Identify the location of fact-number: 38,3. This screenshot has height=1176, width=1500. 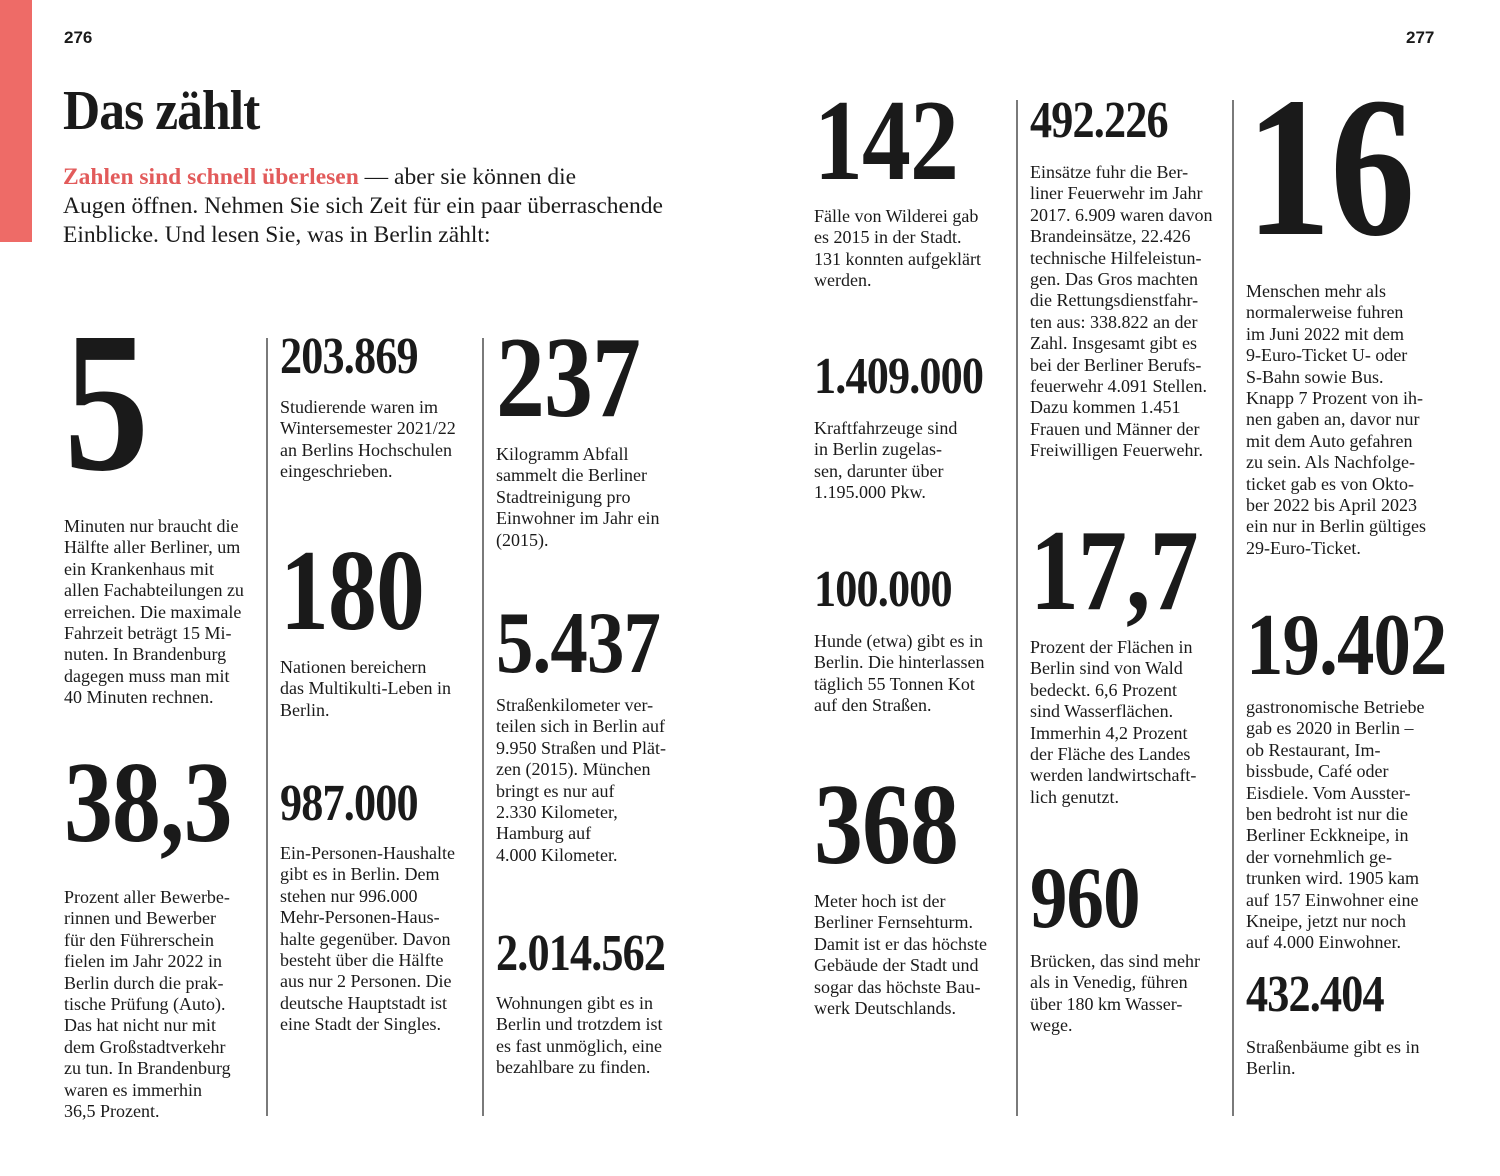
(148, 802).